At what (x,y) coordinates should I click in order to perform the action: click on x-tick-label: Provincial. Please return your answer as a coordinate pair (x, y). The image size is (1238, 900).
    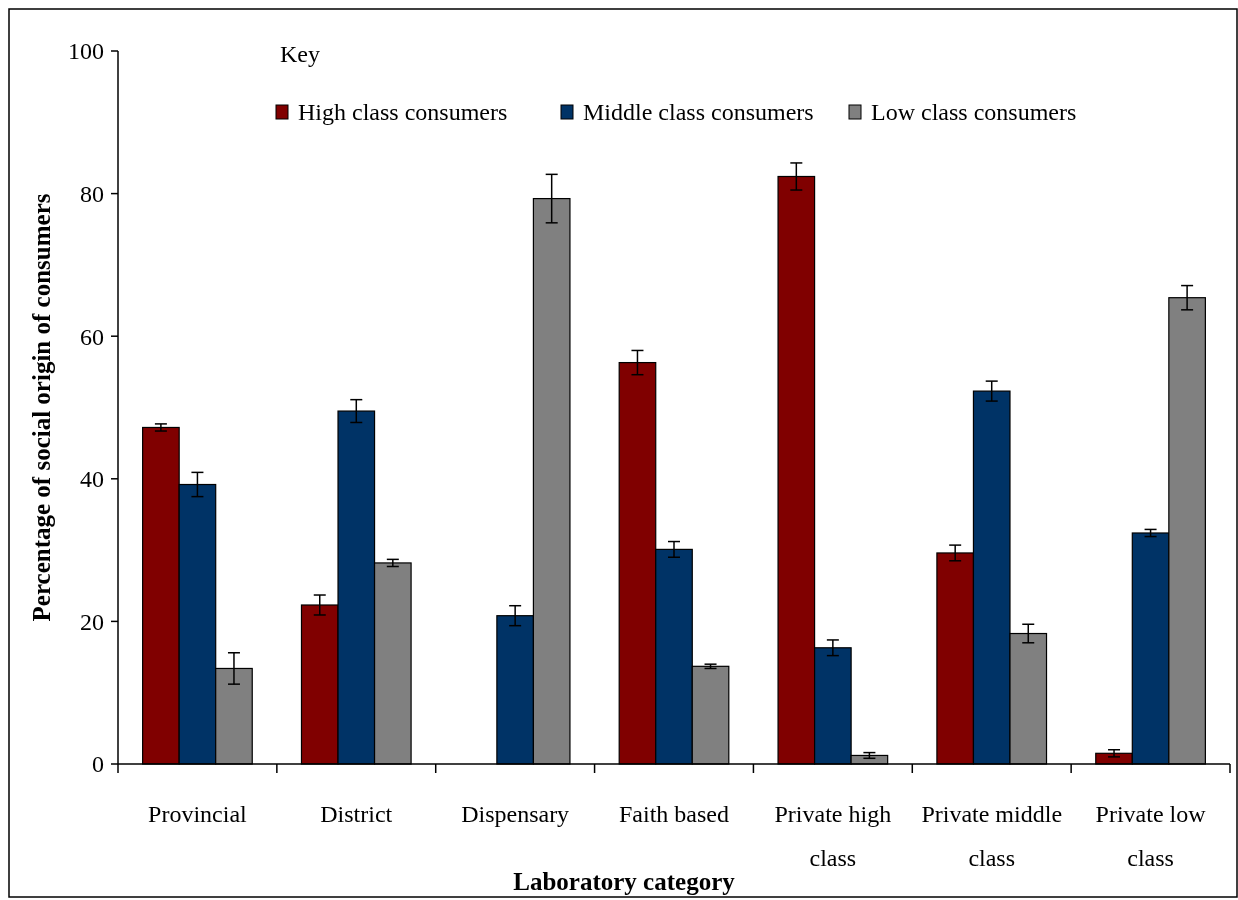
    Looking at the image, I should click on (198, 814).